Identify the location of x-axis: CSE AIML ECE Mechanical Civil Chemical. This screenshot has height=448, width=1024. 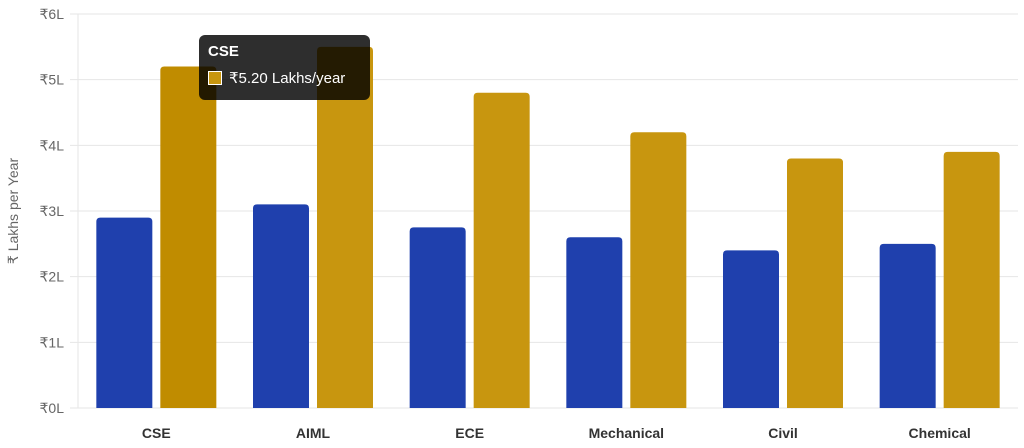
(556, 433).